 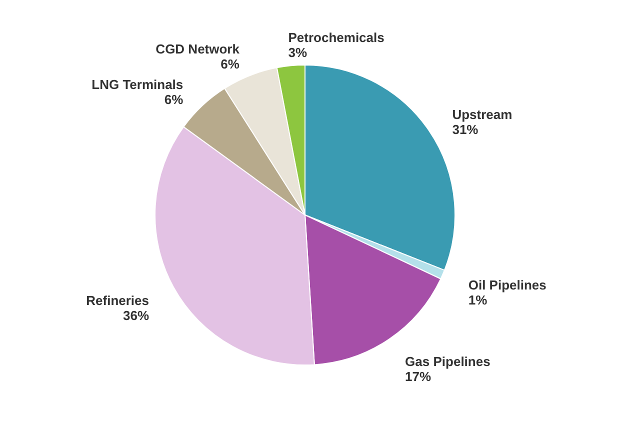 I want to click on slice-label: Petrochemicals, so click(x=336, y=37).